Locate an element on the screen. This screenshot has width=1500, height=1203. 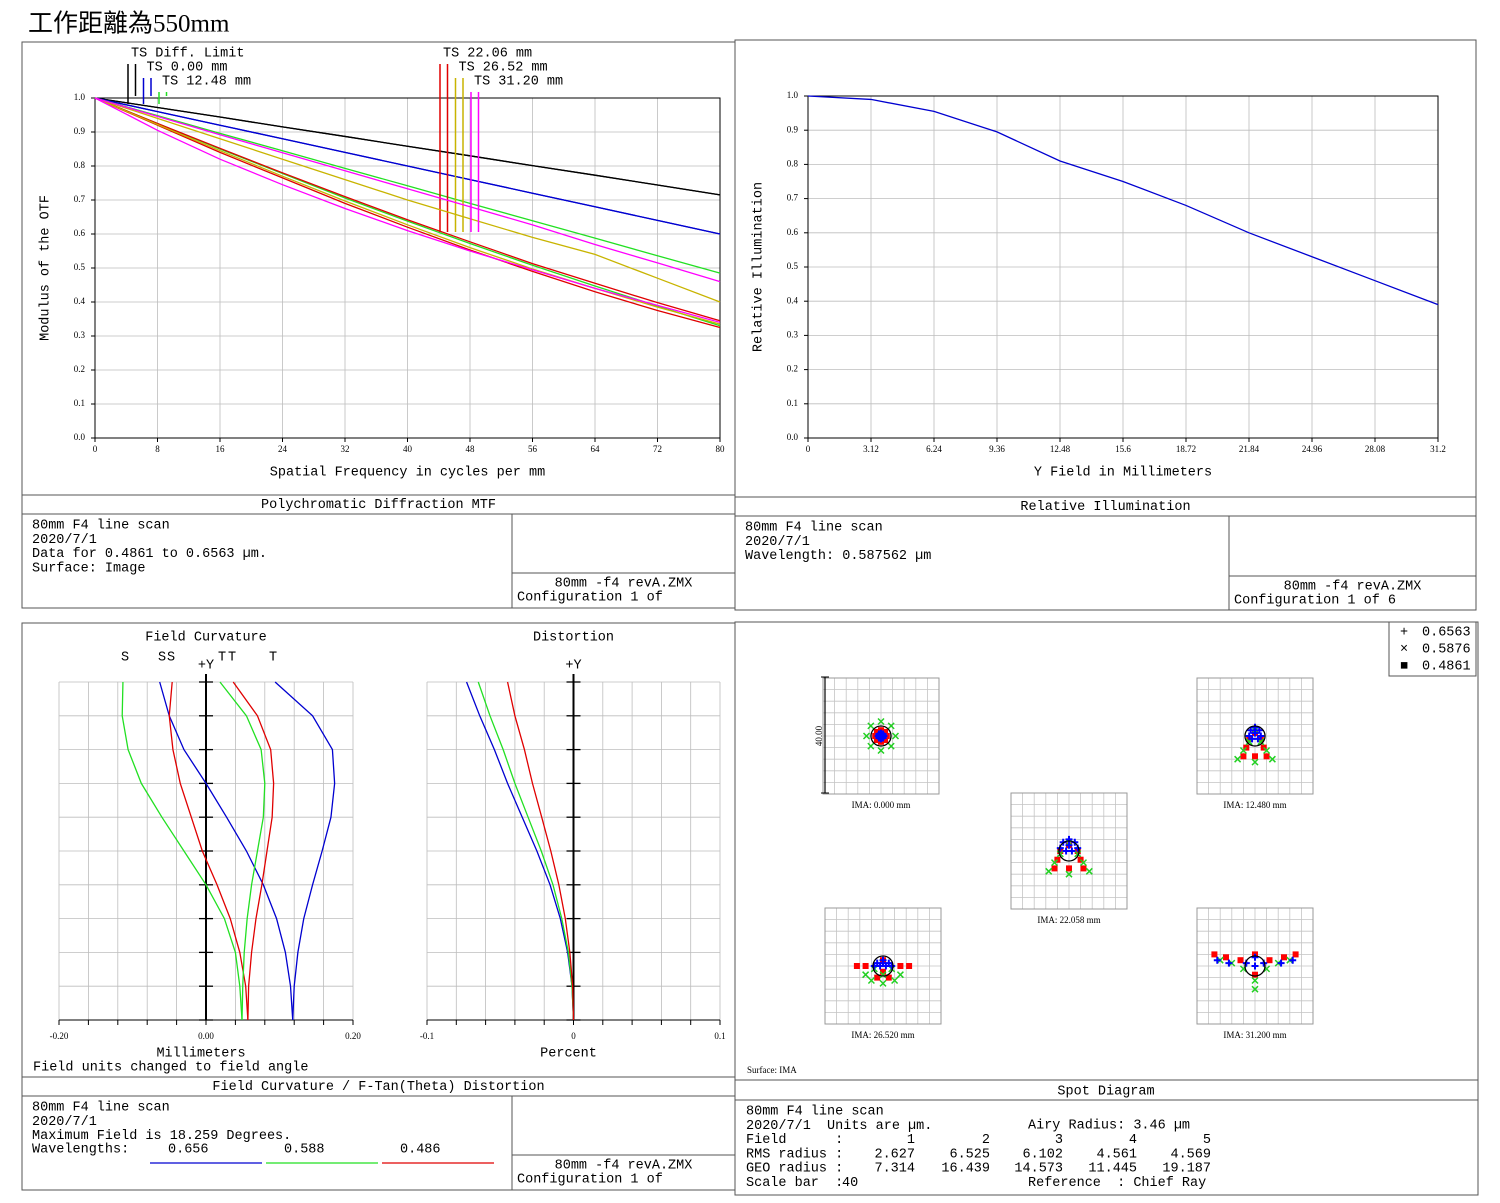
panel-title: Polychromatic Diffraction MTF is located at coordinates (378, 505).